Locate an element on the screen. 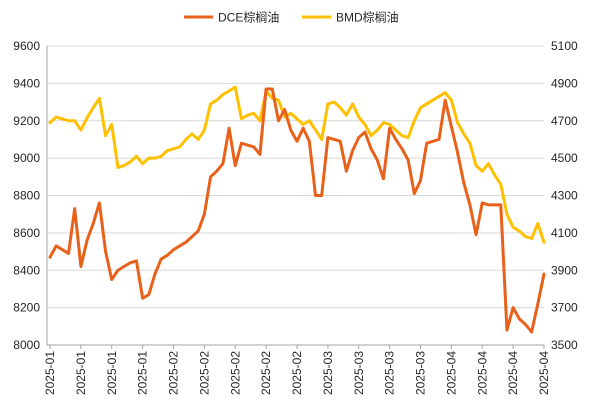  legend-label-bmd: BMD棕榈油 is located at coordinates (367, 17).